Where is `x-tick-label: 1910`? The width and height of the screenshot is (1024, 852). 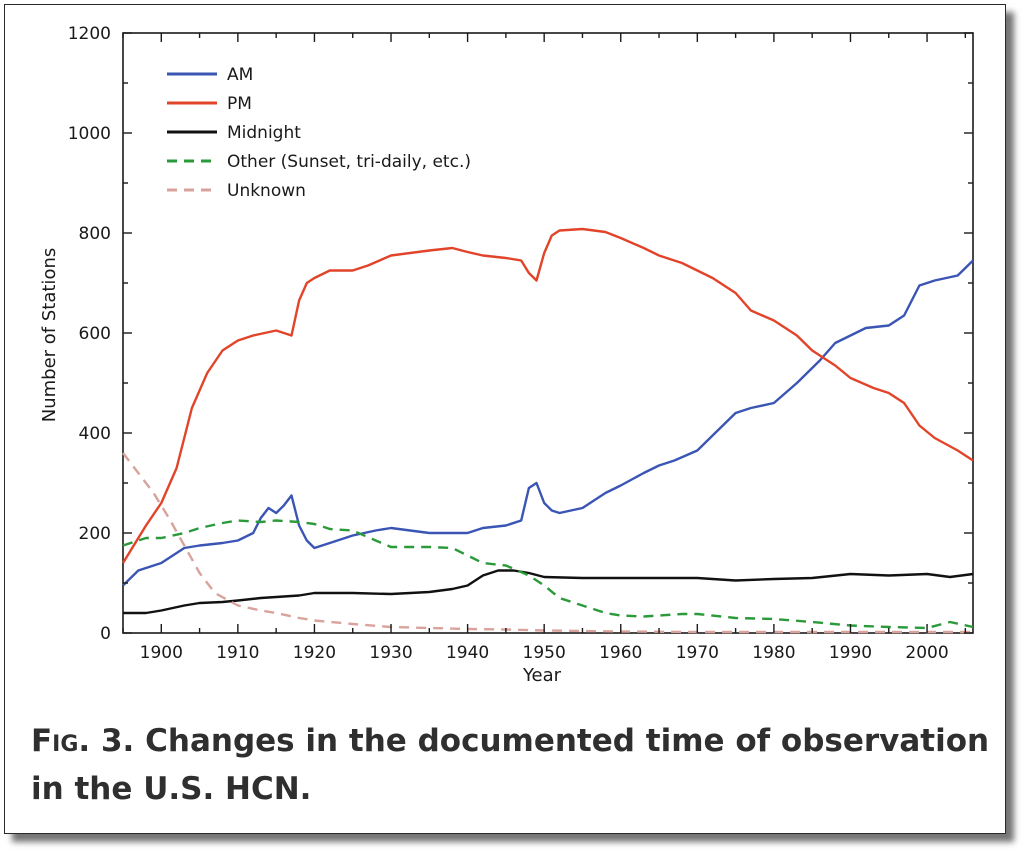
x-tick-label: 1910 is located at coordinates (237, 653).